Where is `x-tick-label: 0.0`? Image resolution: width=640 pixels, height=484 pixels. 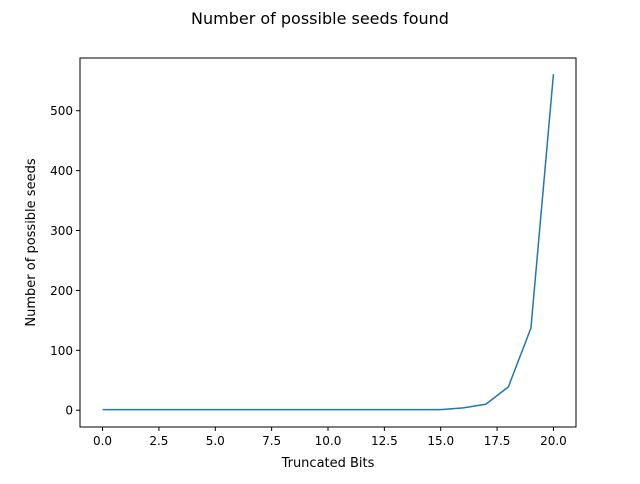
x-tick-label: 0.0 is located at coordinates (102, 441).